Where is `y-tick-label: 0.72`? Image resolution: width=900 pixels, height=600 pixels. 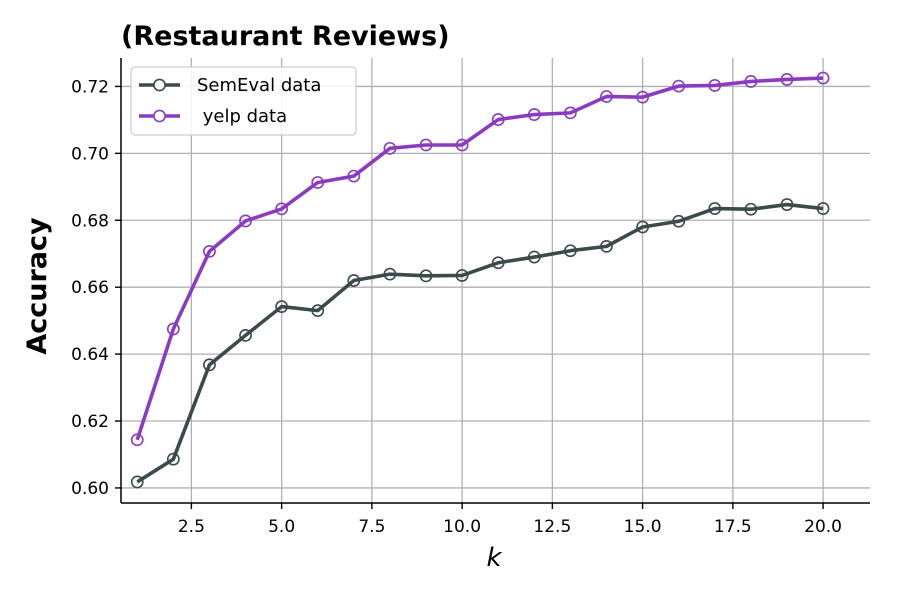
y-tick-label: 0.72 is located at coordinates (90, 87).